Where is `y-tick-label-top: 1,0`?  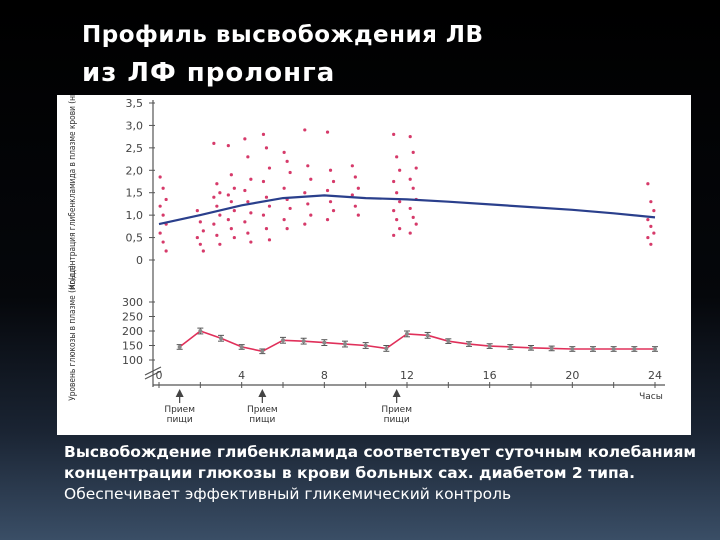
y-tick-label-top: 1,0 is located at coordinates (135, 215).